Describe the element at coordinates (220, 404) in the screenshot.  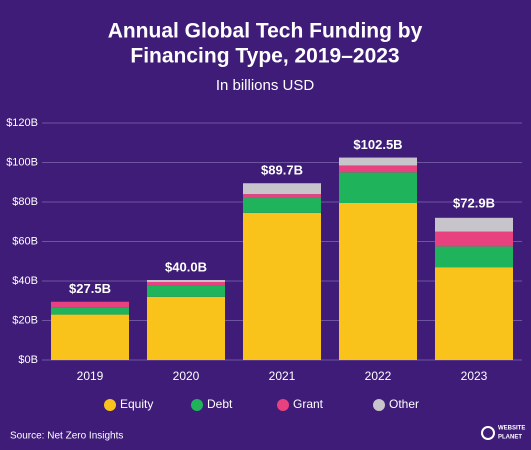
I see `legend-label: Debt` at that location.